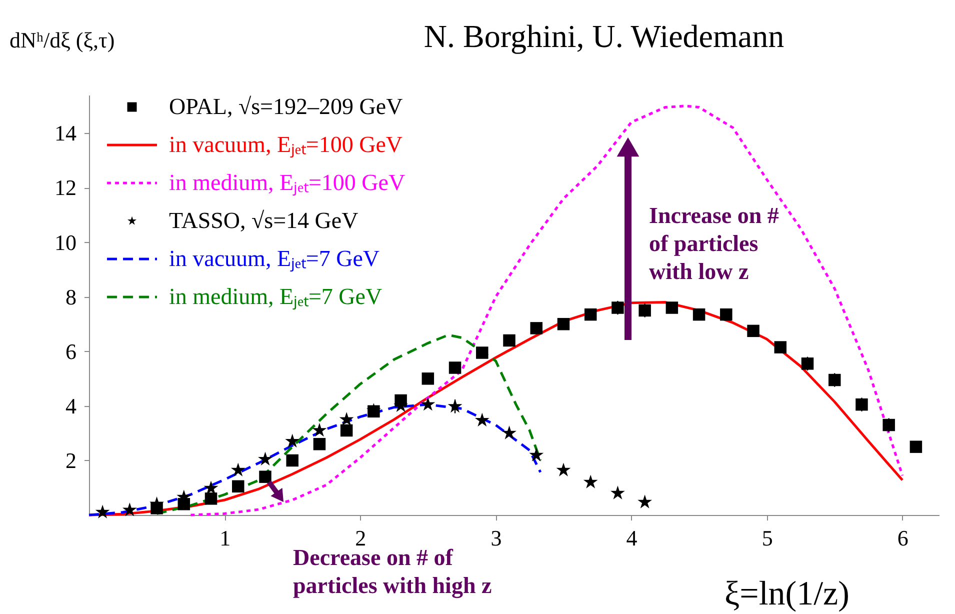 This screenshot has width=955, height=614. What do you see at coordinates (71, 405) in the screenshot?
I see `y-tick-label: 4` at bounding box center [71, 405].